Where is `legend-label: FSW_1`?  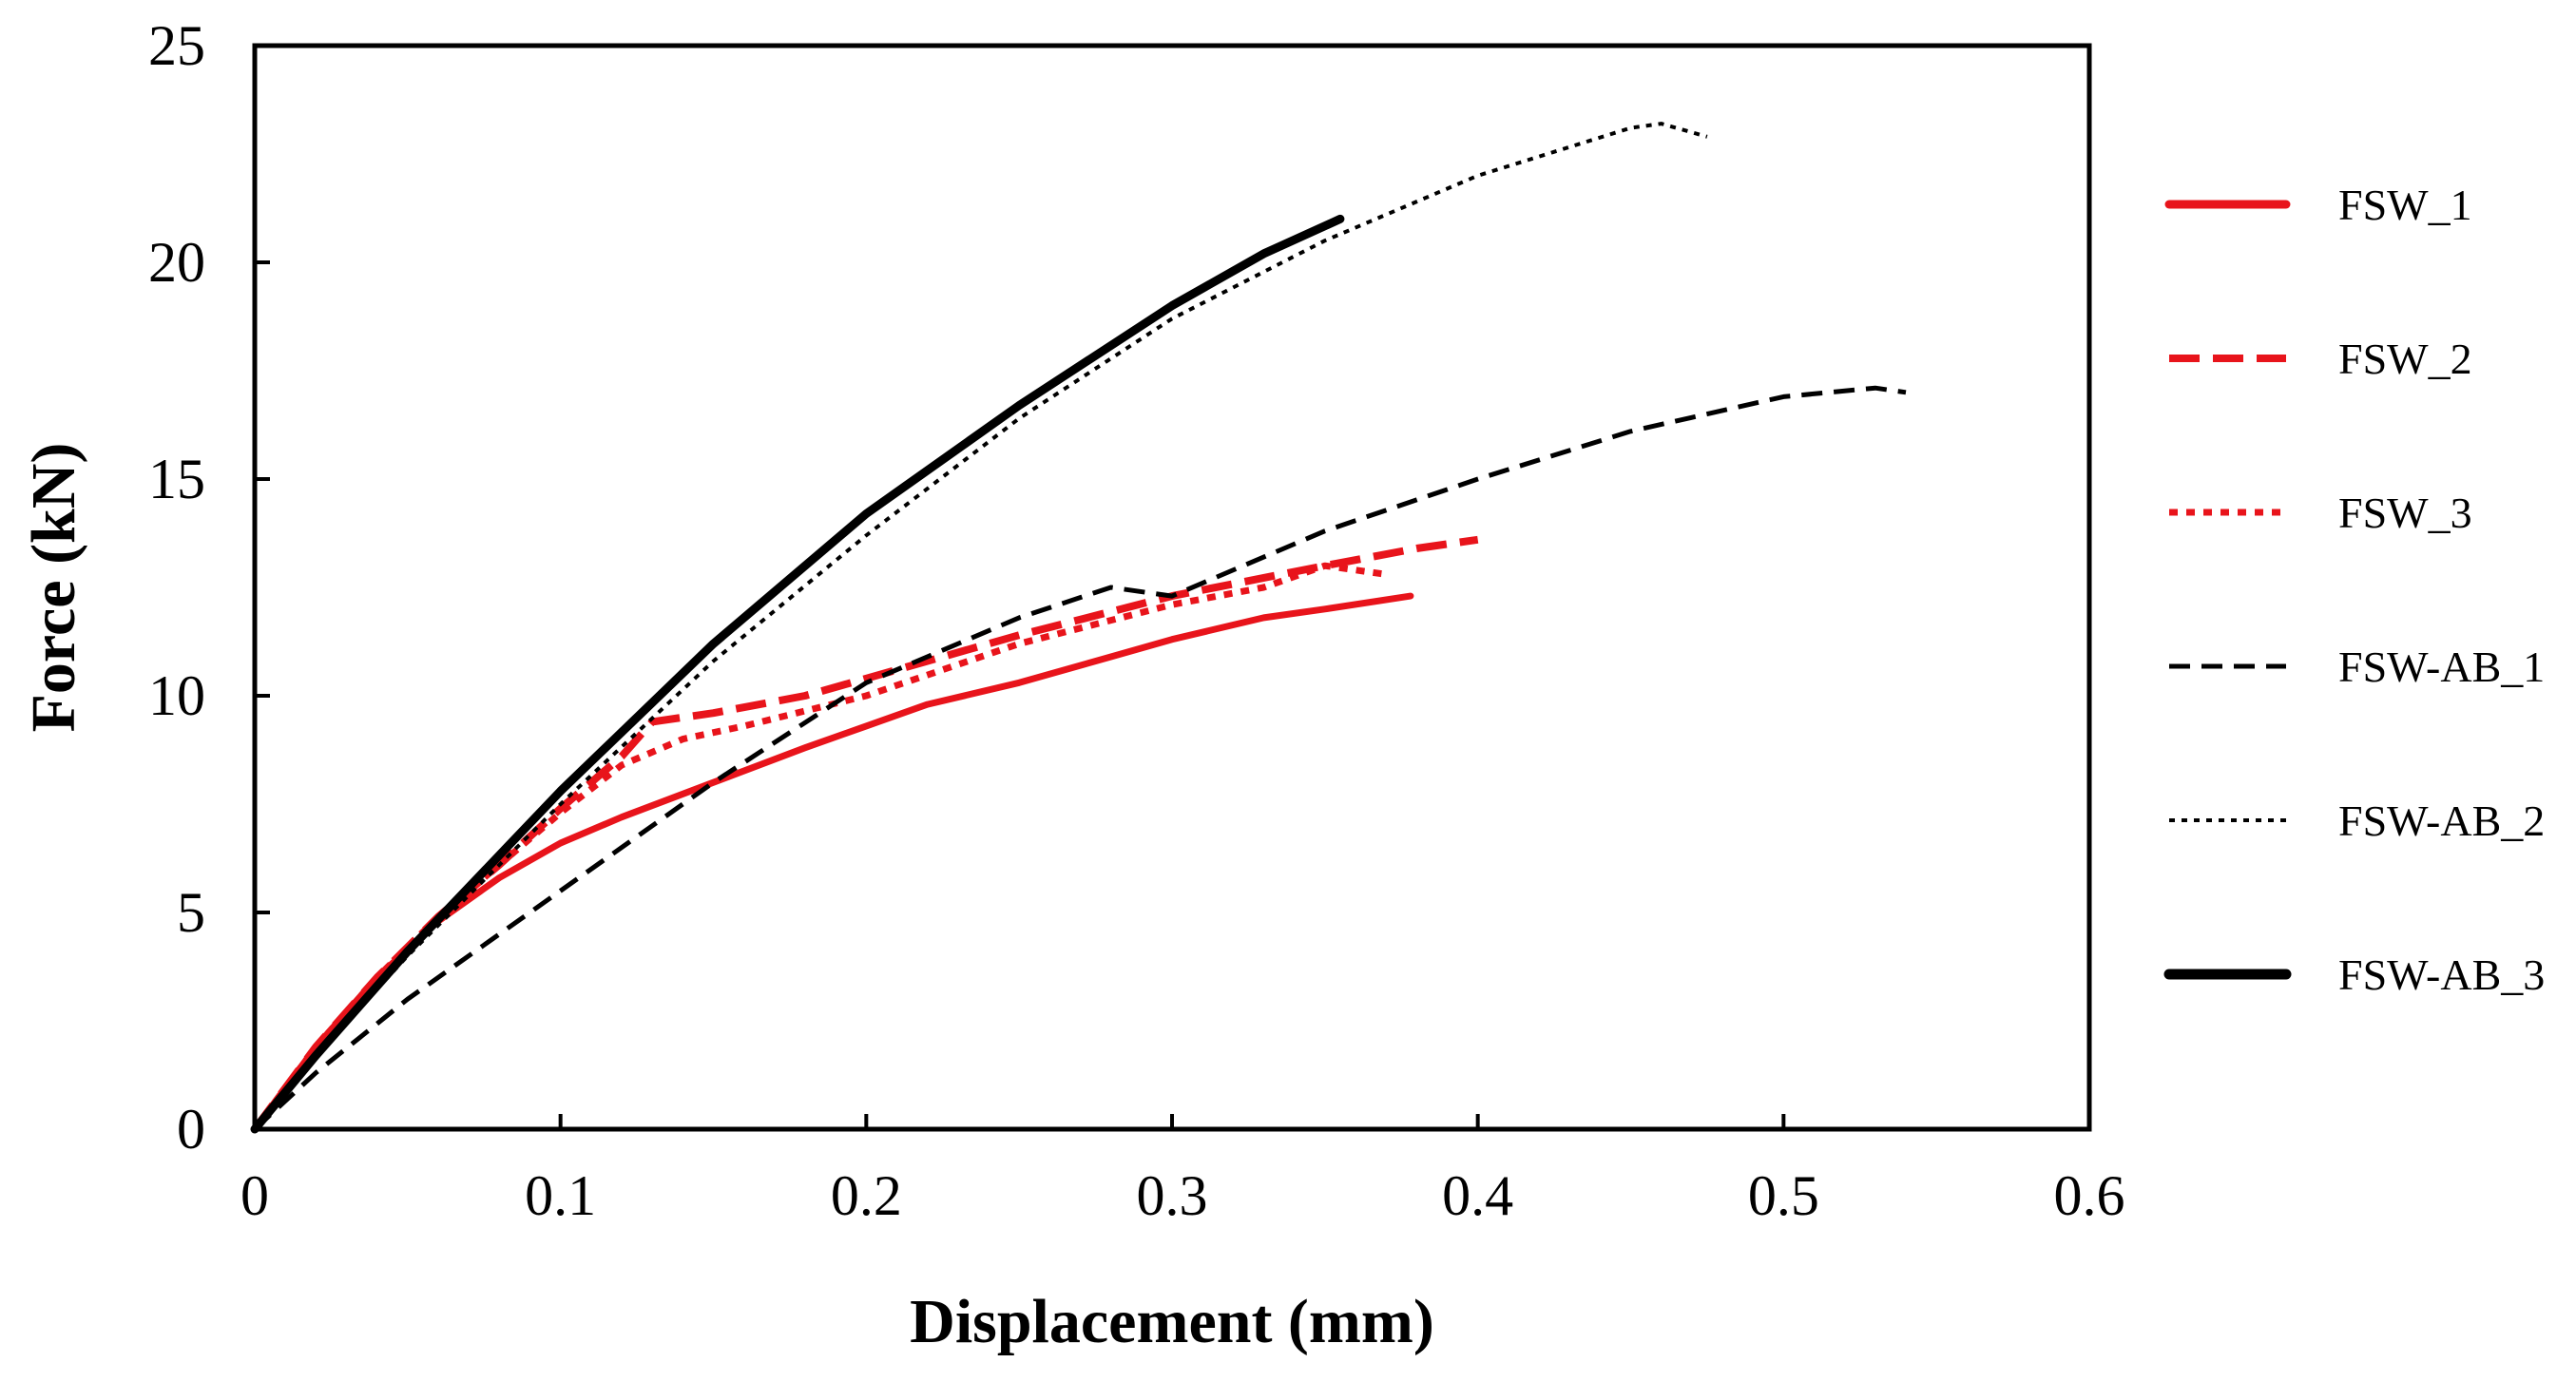 legend-label: FSW_1 is located at coordinates (2405, 205).